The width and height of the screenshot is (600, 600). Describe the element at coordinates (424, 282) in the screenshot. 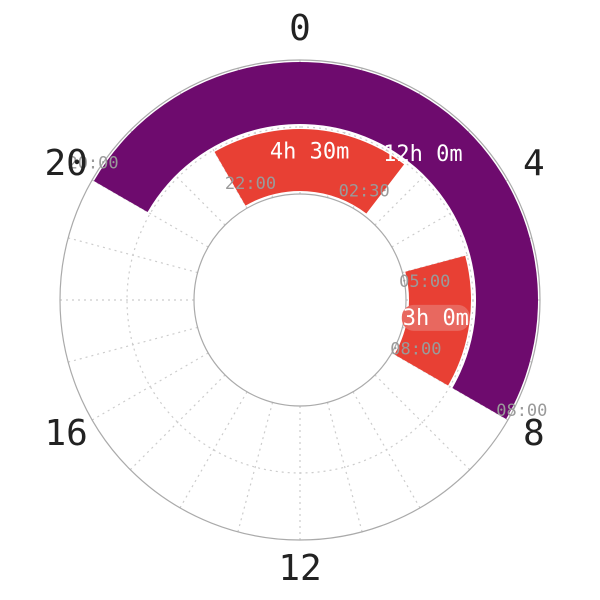

I see `time-label-start: 05:00` at that location.